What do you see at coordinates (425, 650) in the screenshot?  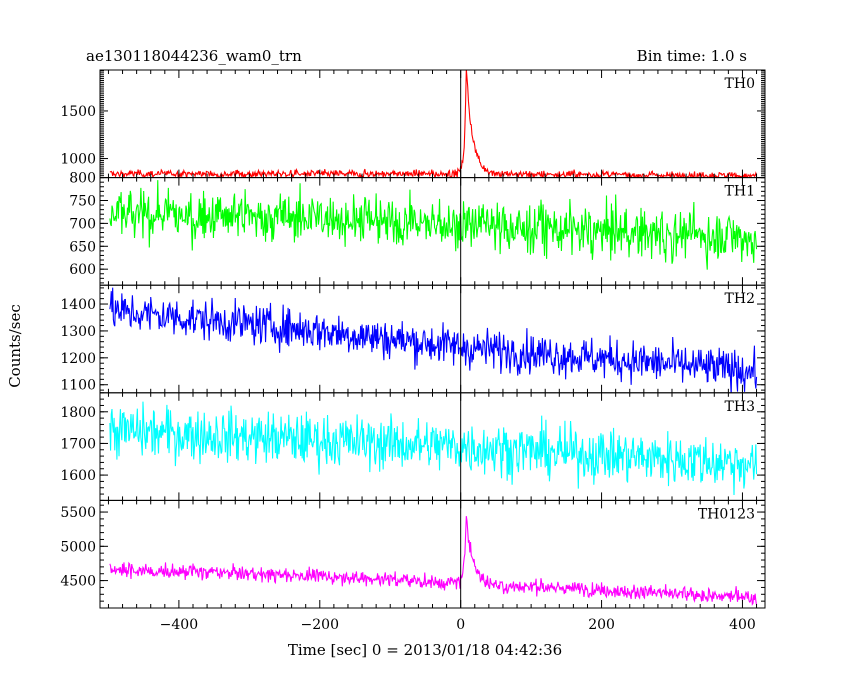 I see `x-axis-label: Time [sec] 0 = 2013/01/18 04:42:36` at bounding box center [425, 650].